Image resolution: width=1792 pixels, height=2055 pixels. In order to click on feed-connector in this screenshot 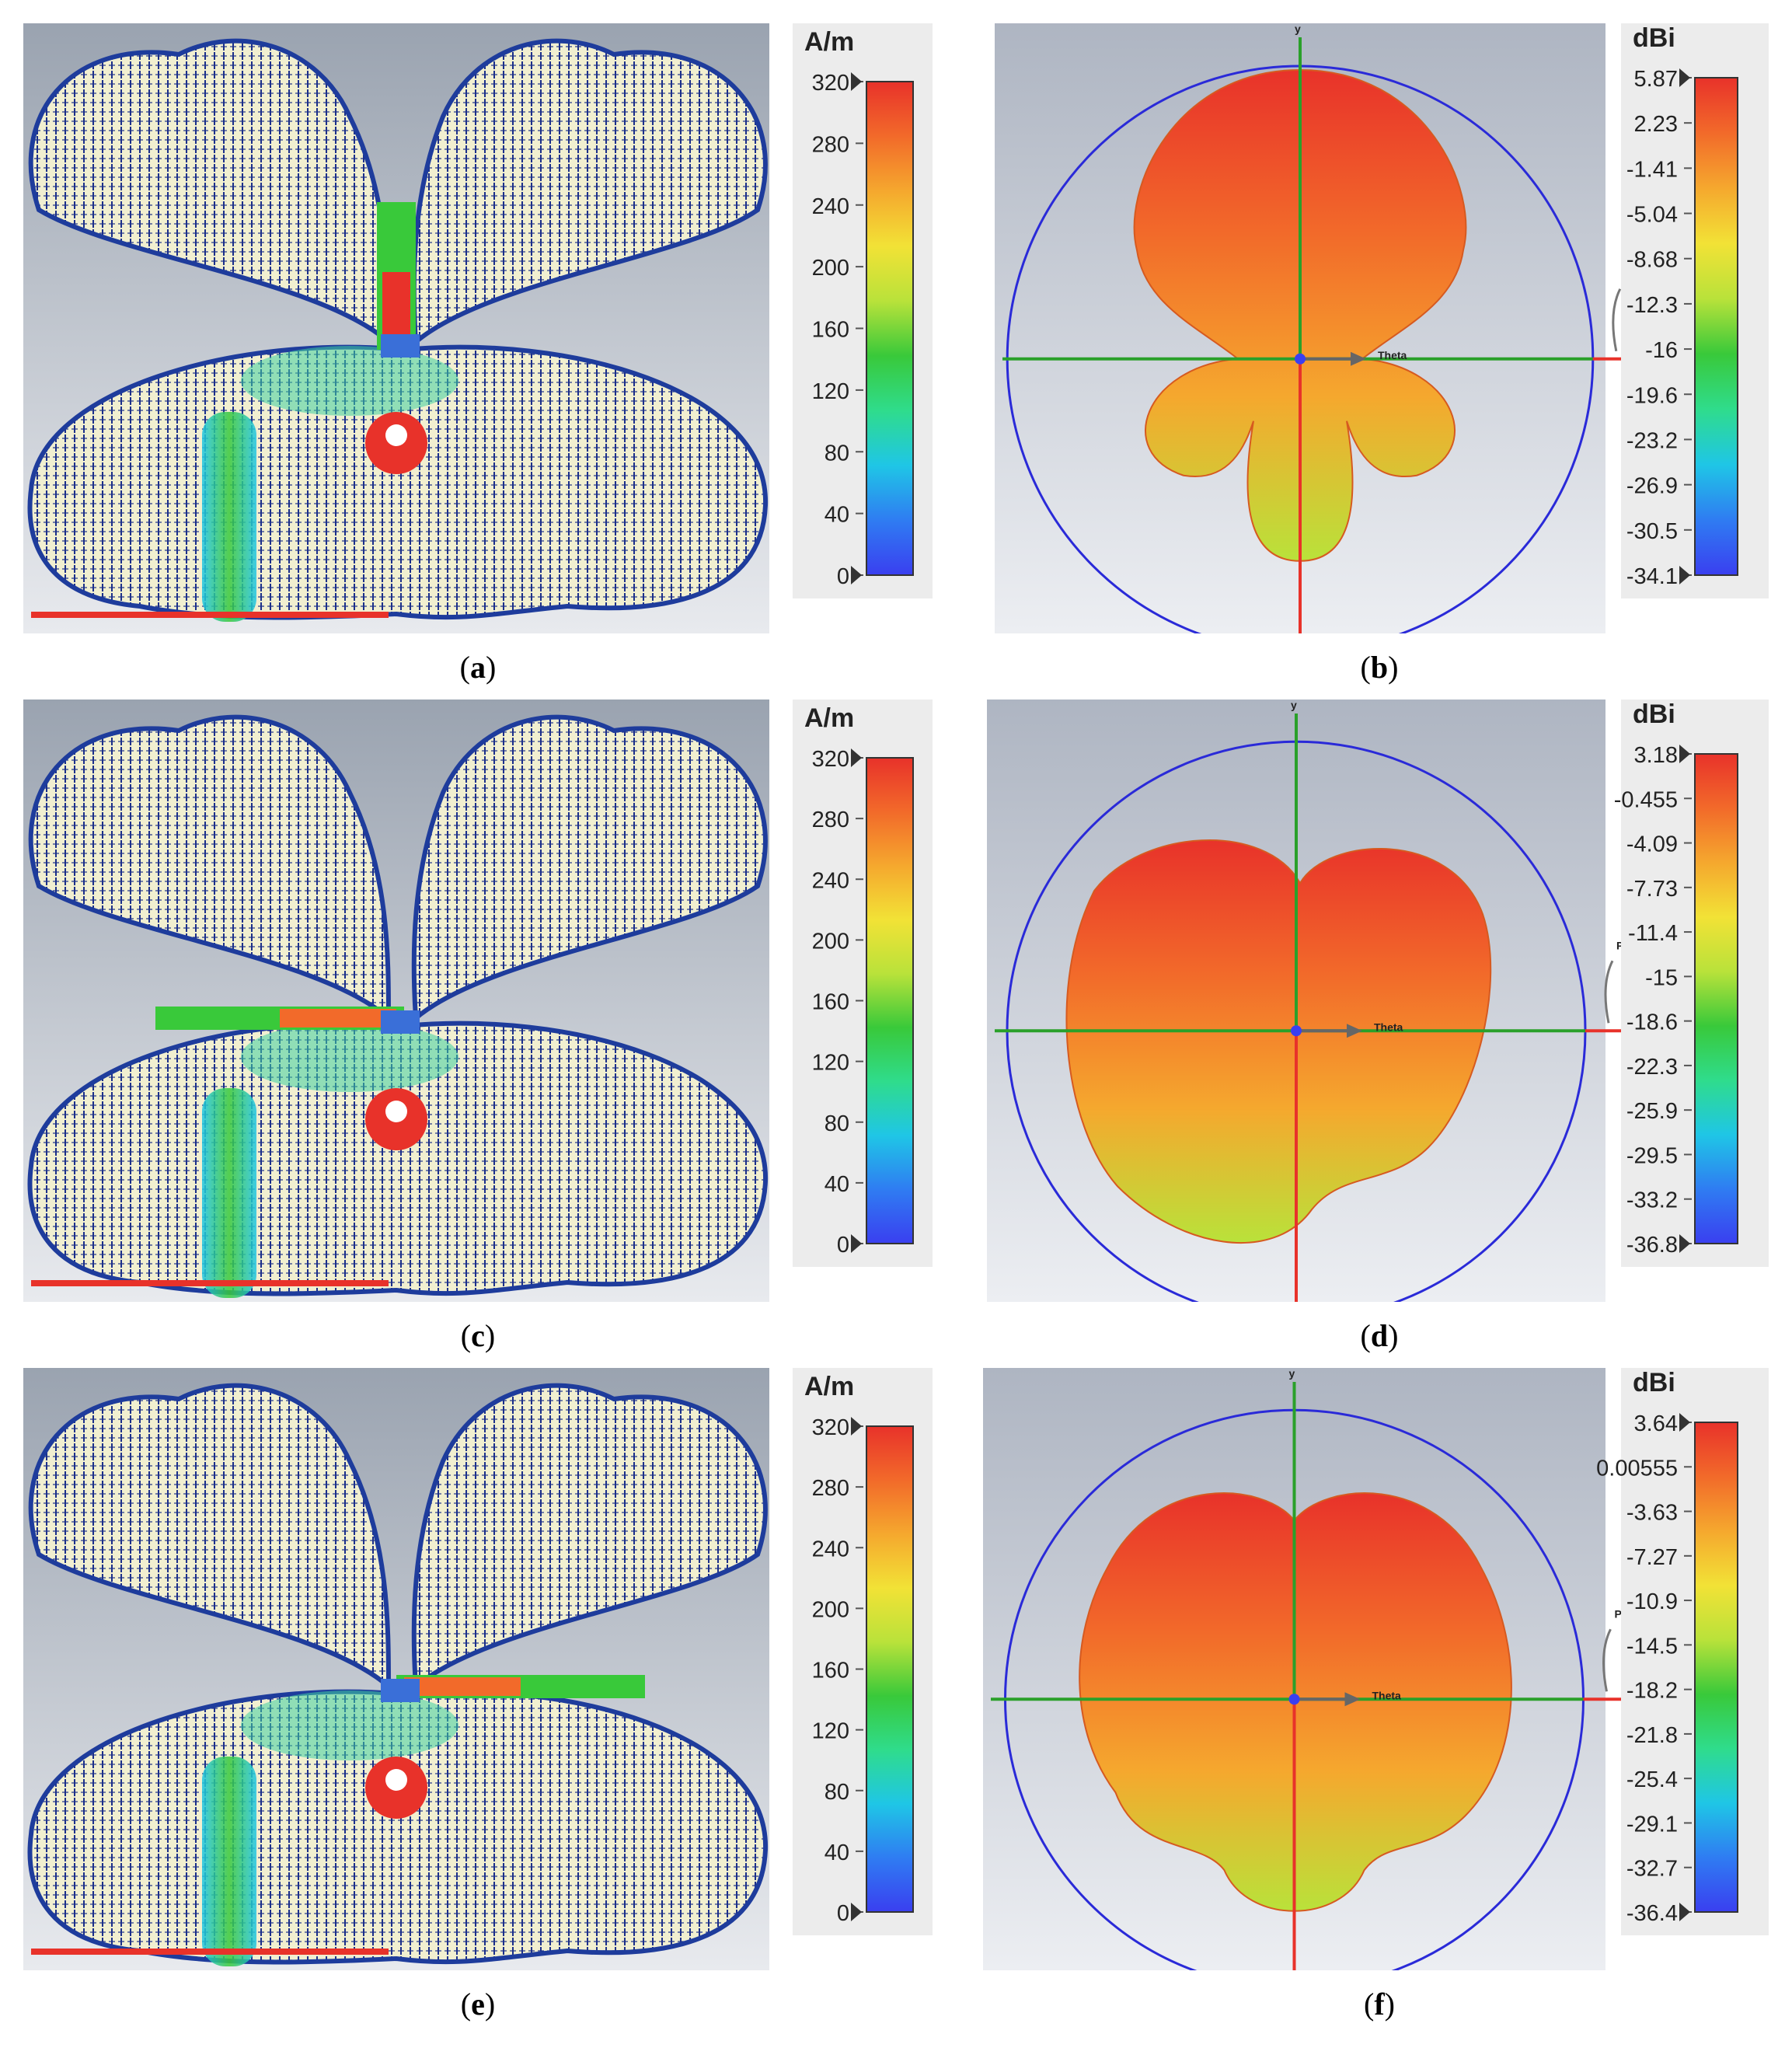, I will do `click(401, 346)`.